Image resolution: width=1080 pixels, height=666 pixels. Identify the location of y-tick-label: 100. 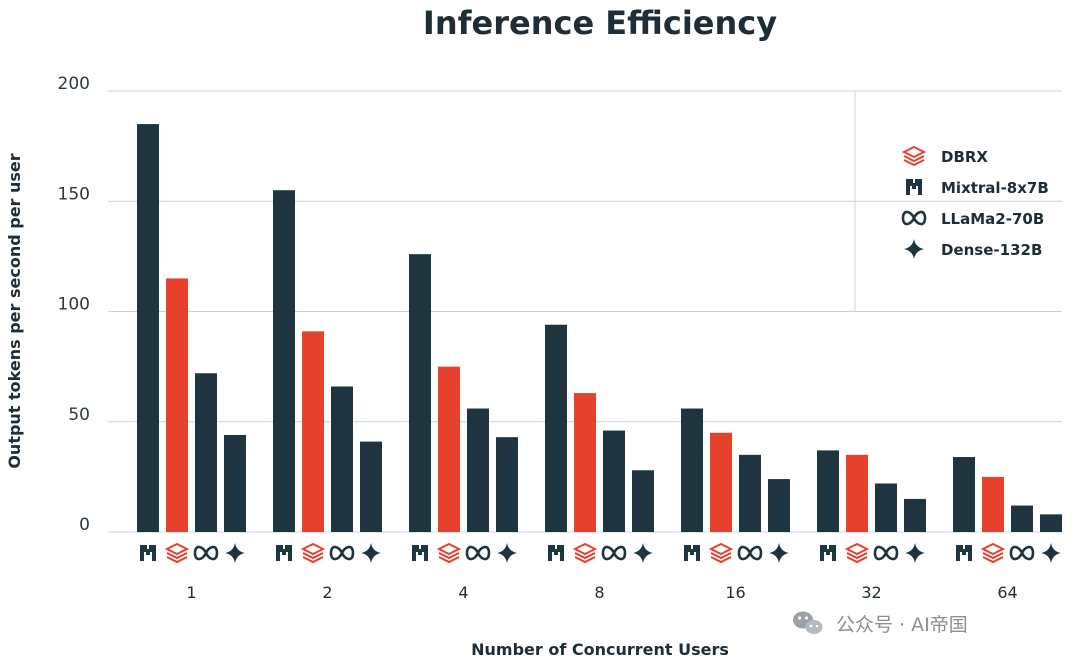
(74, 305).